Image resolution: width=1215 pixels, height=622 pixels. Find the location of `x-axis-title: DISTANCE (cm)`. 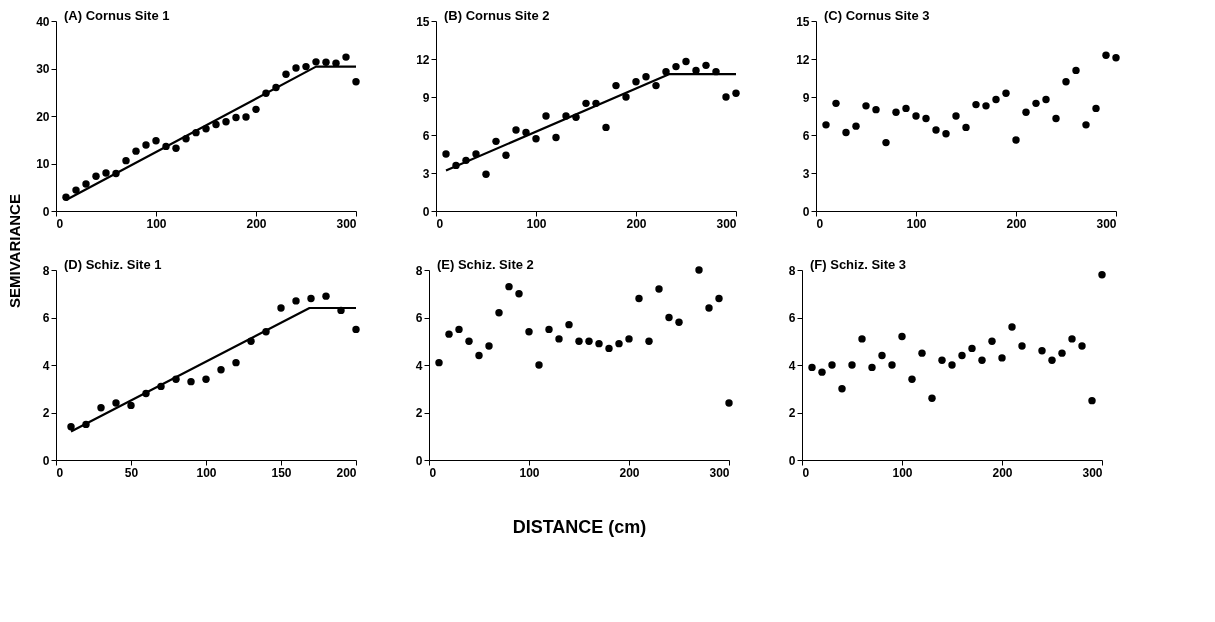

x-axis-title: DISTANCE (cm) is located at coordinates (579, 526).